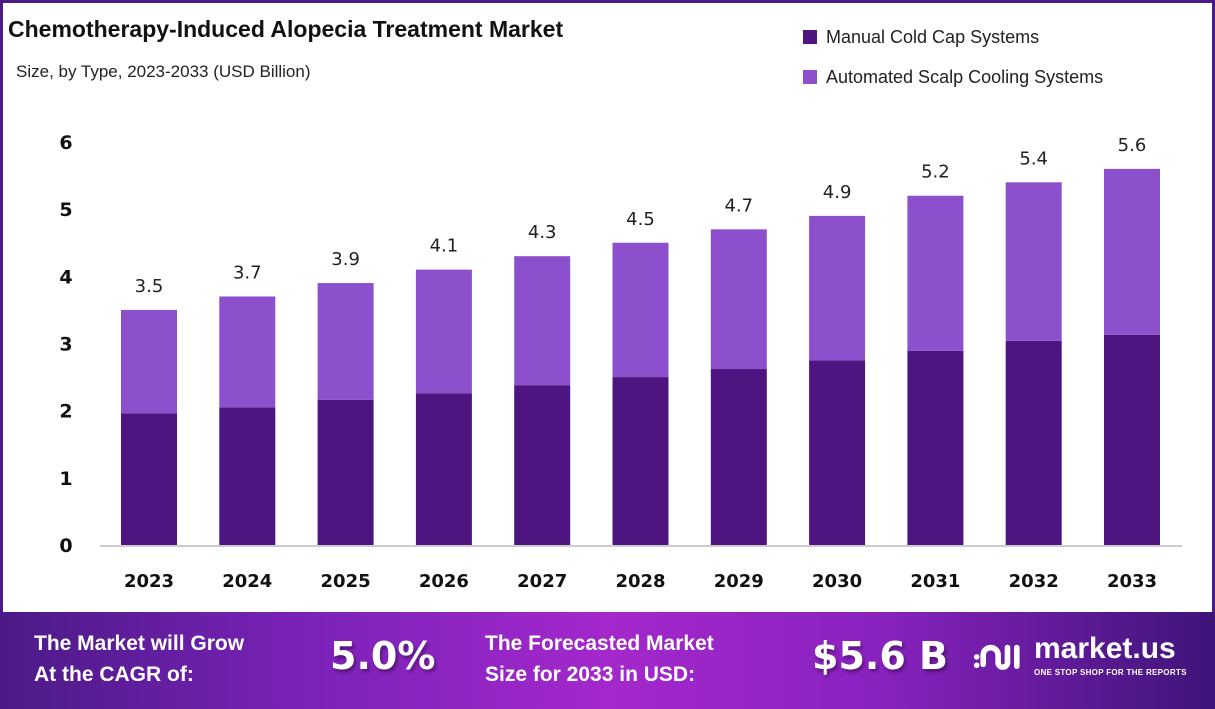 The height and width of the screenshot is (709, 1215). What do you see at coordinates (1132, 145) in the screenshot?
I see `data-label-total: 5.6` at bounding box center [1132, 145].